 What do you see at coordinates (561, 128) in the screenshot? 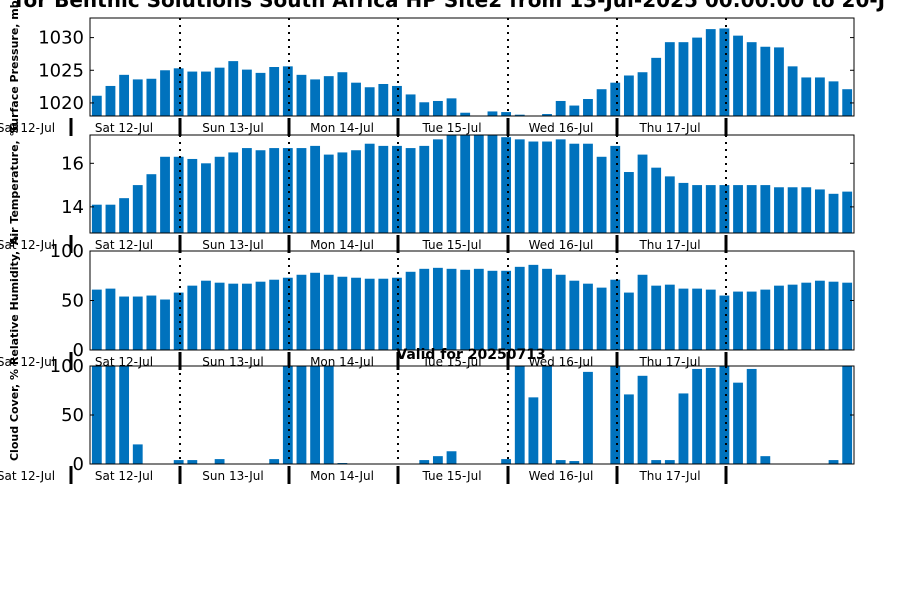
I see `x-day-label: Wed 16-Jul` at bounding box center [561, 128].